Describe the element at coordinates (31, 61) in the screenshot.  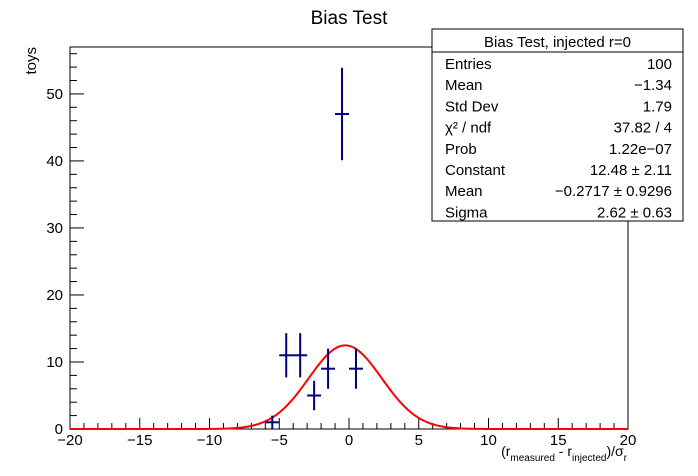
I see `y-axis-label: toys` at that location.